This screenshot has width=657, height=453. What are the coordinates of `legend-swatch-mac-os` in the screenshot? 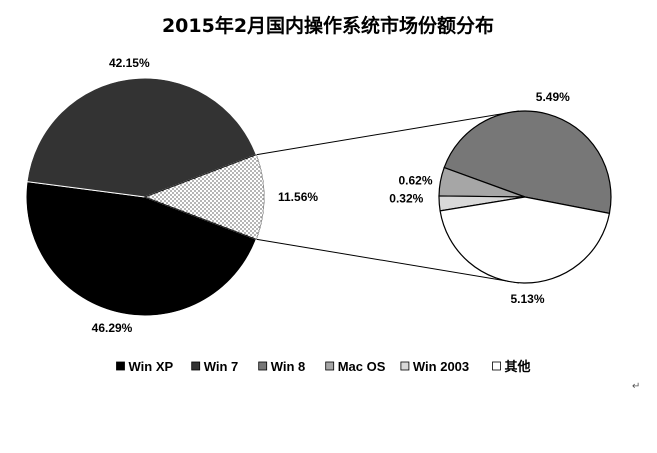 It's located at (330, 366).